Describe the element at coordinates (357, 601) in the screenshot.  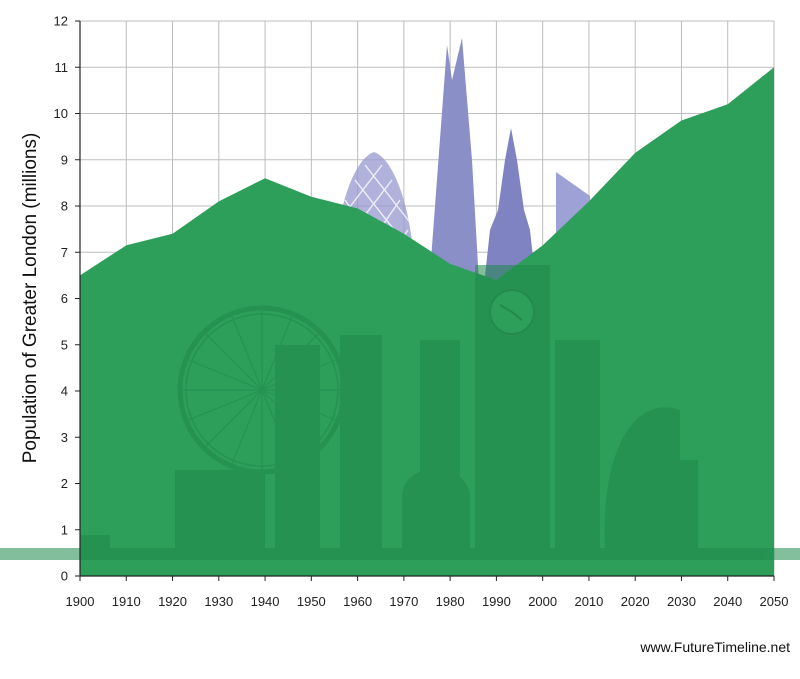
I see `x-tick-label: 1960` at that location.